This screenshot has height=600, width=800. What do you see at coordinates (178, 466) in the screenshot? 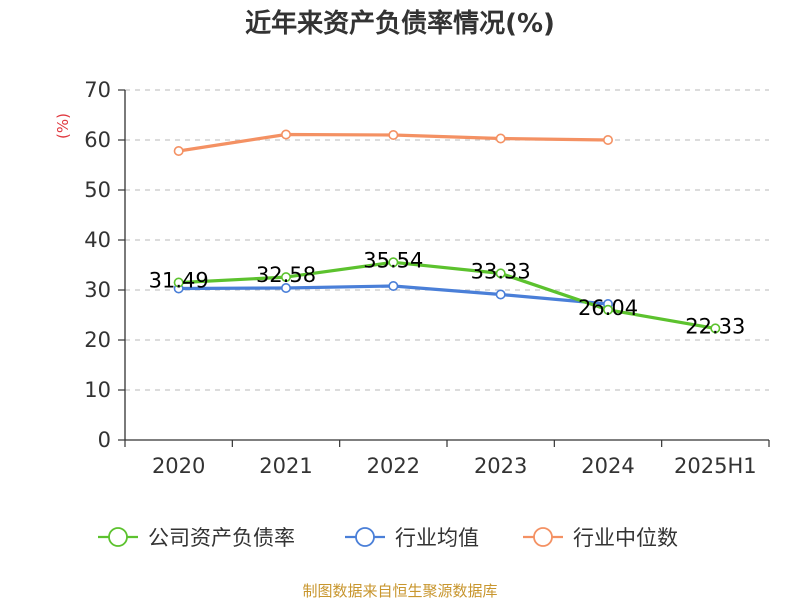
I see `x-tick-label: 2020` at bounding box center [178, 466].